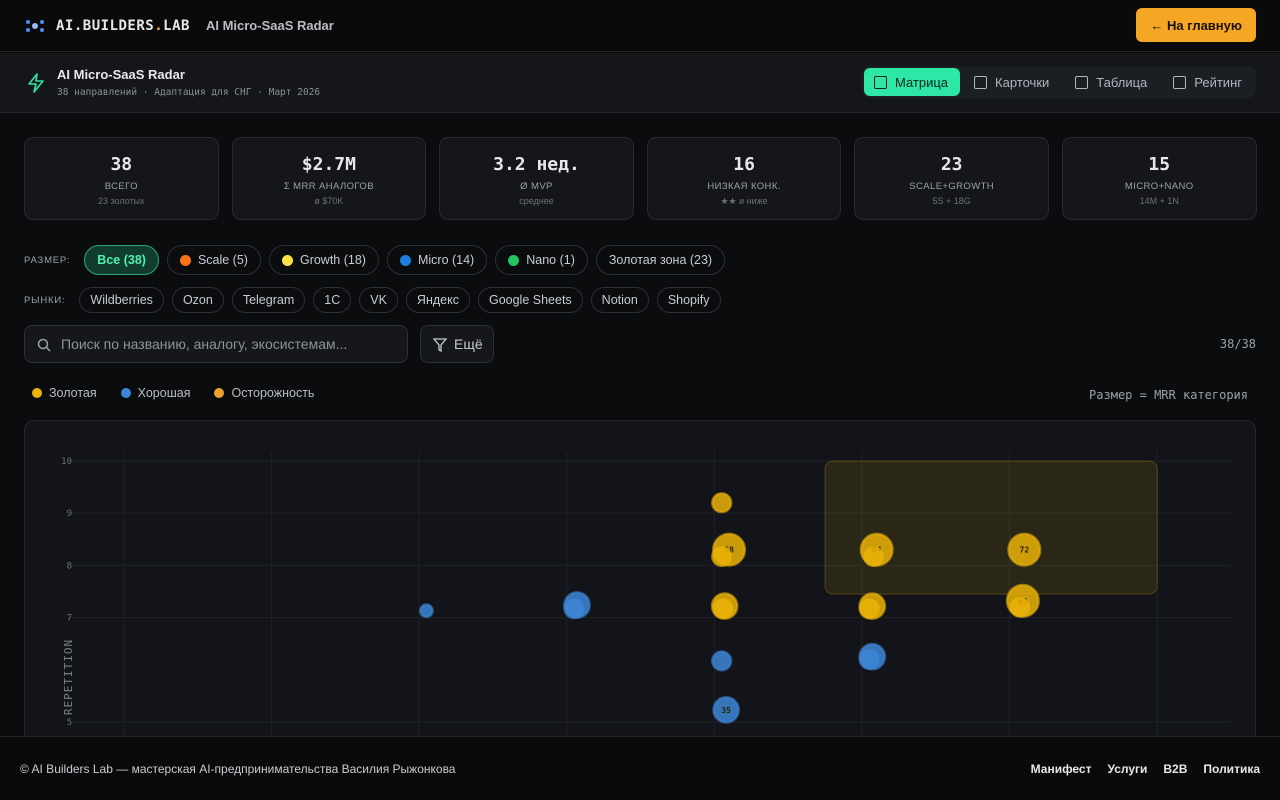  I want to click on size-chip: Nano (1), so click(541, 260).